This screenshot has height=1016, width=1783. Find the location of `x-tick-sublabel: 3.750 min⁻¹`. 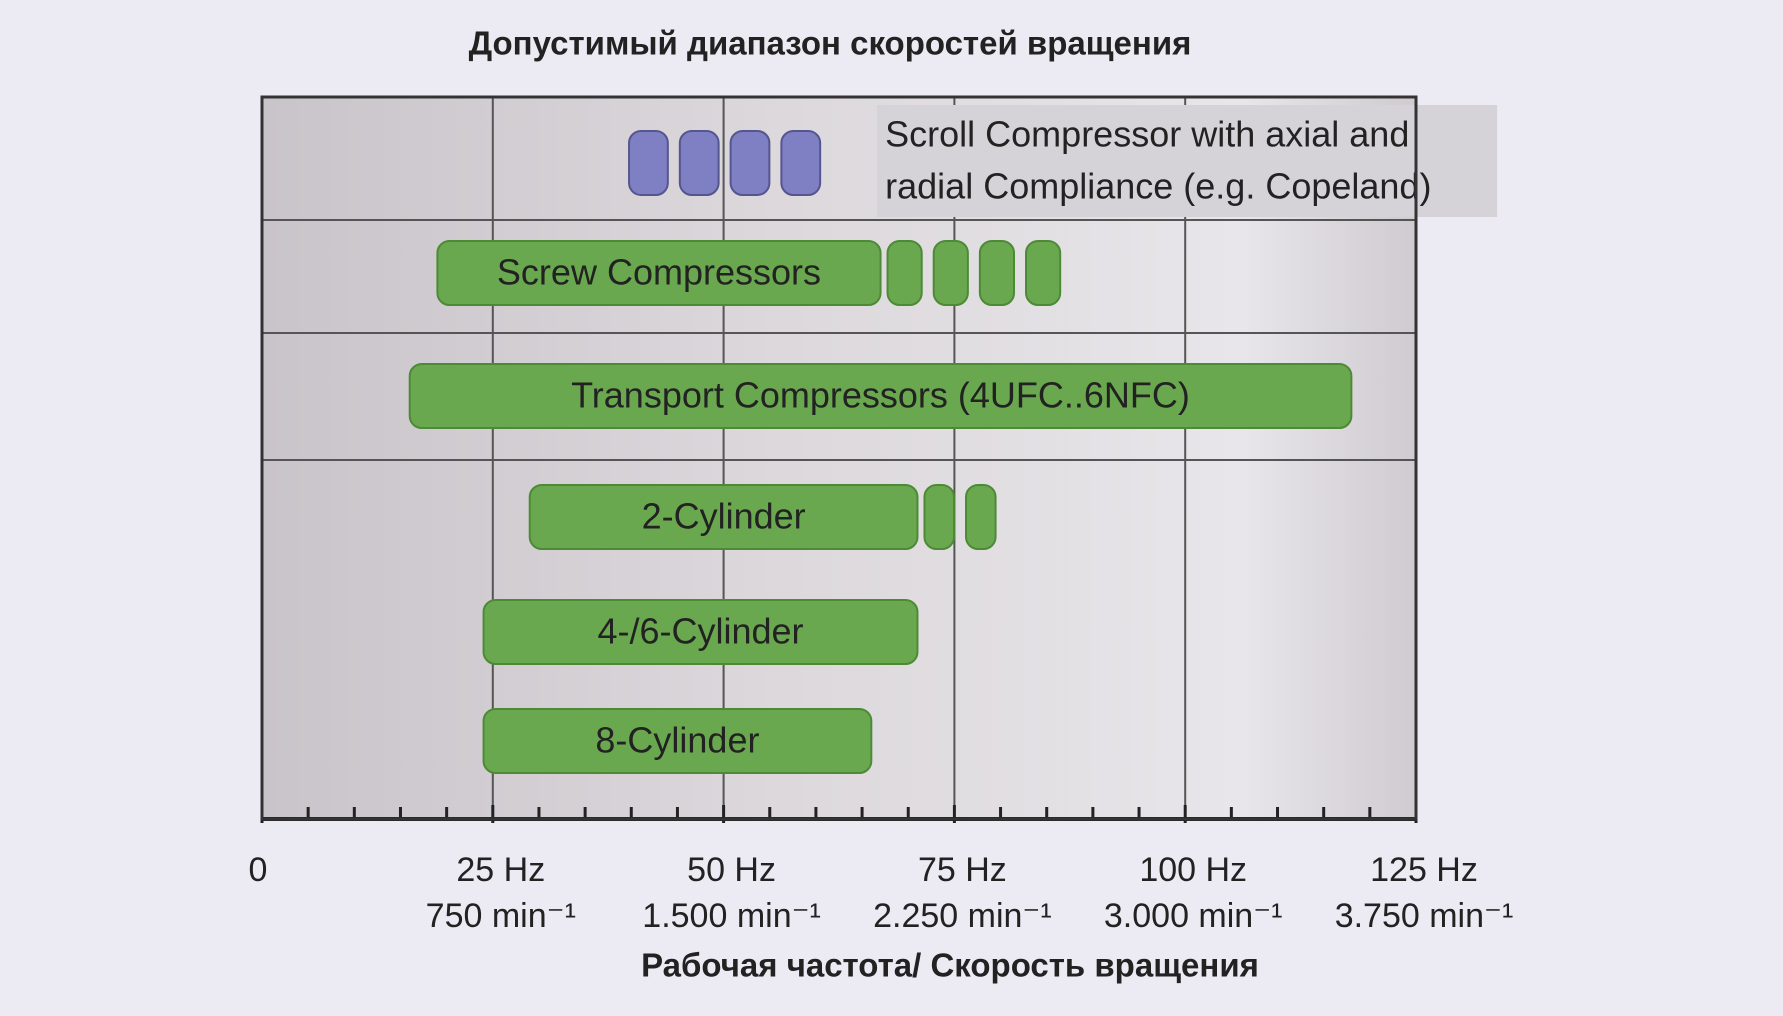

x-tick-sublabel: 3.750 min⁻¹ is located at coordinates (1424, 916).